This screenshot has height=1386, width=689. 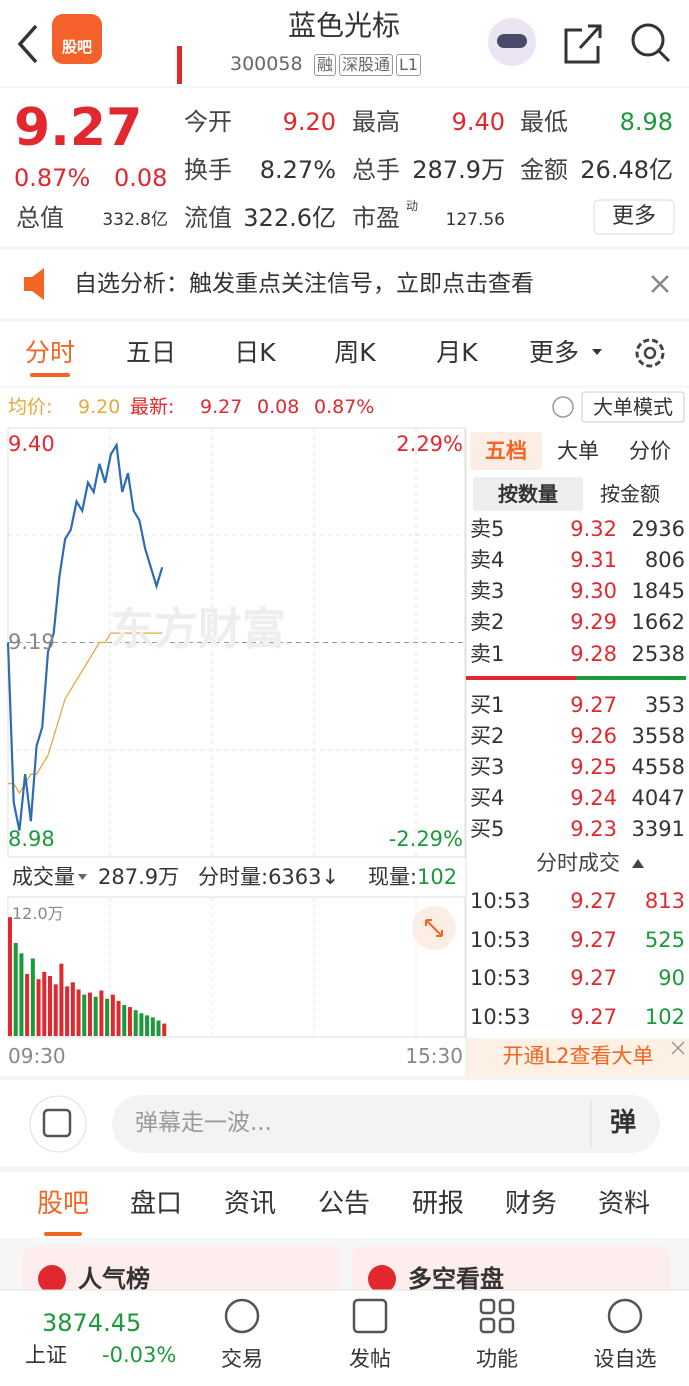 What do you see at coordinates (664, 1017) in the screenshot?
I see `book-volume: 102` at bounding box center [664, 1017].